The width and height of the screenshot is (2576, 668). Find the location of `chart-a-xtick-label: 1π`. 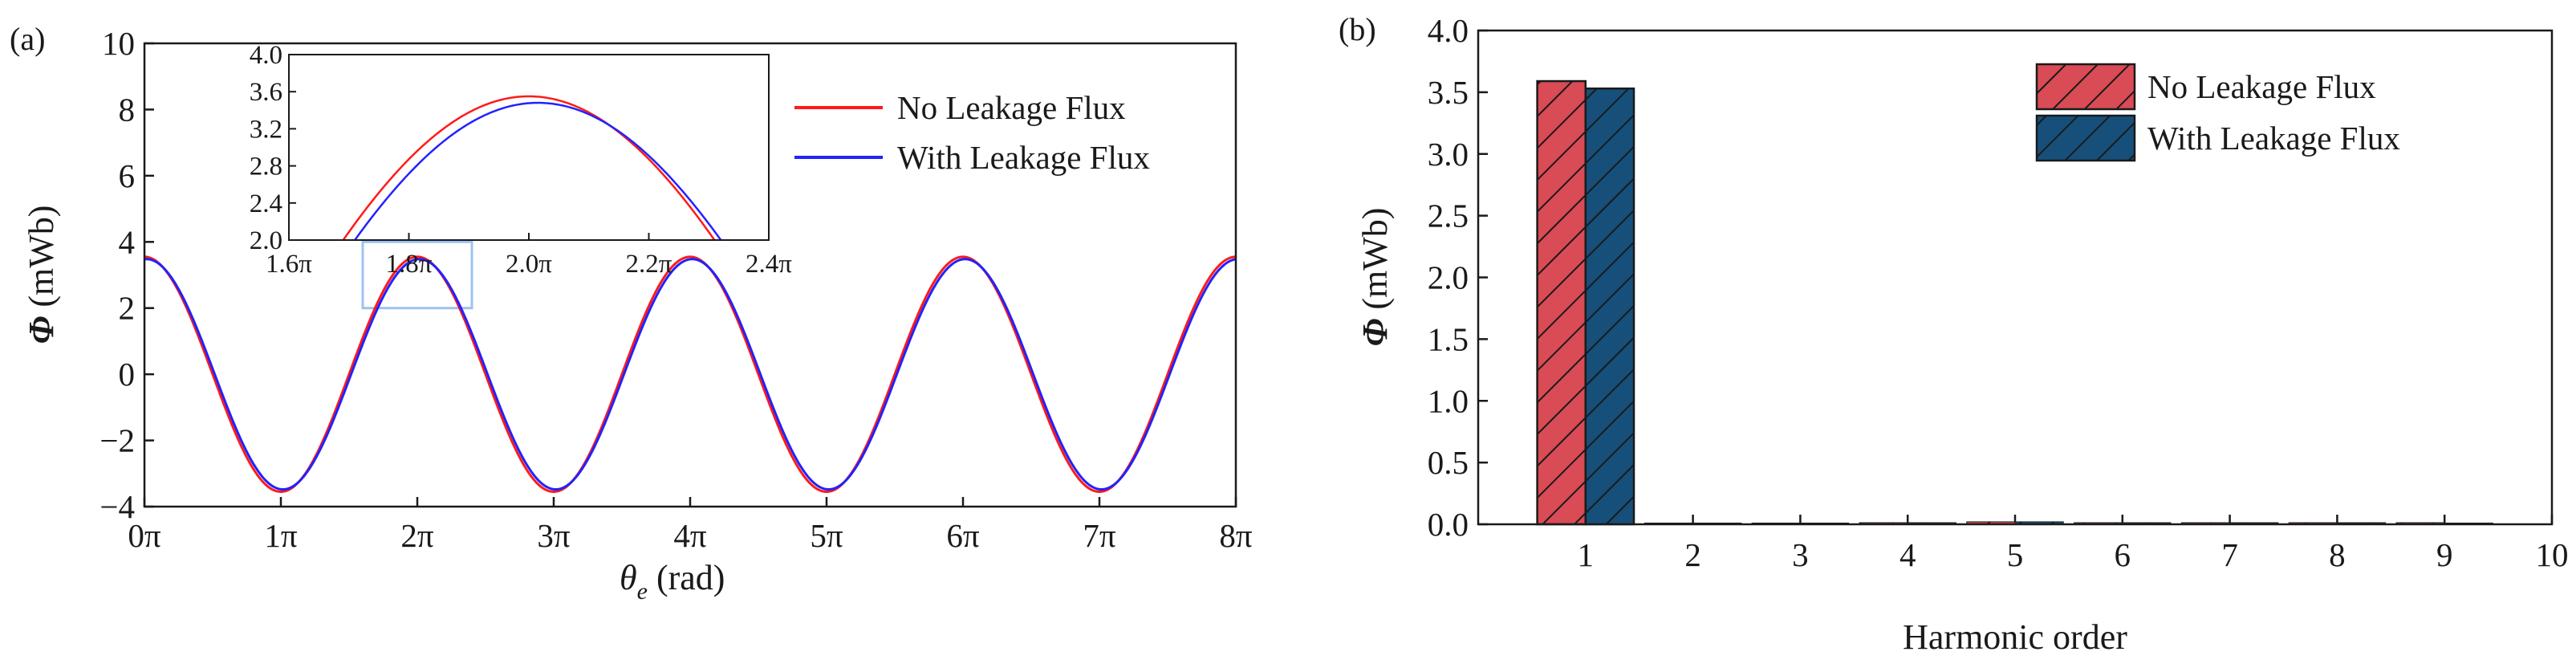

chart-a-xtick-label: 1π is located at coordinates (281, 535).